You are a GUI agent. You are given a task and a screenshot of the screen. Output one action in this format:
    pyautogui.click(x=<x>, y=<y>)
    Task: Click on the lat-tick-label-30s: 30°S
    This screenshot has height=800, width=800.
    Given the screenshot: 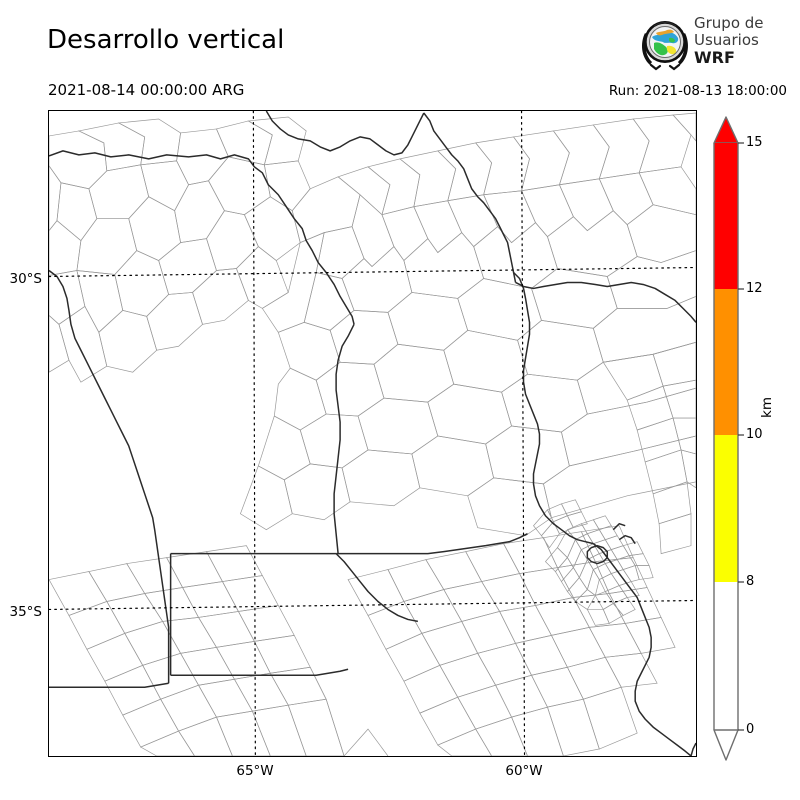 What is the action you would take?
    pyautogui.click(x=26, y=279)
    